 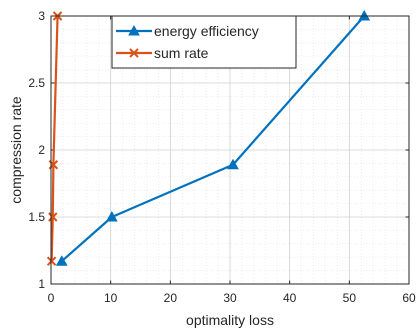 What do you see at coordinates (16, 150) in the screenshot?
I see `y-axis-label: compression rate` at bounding box center [16, 150].